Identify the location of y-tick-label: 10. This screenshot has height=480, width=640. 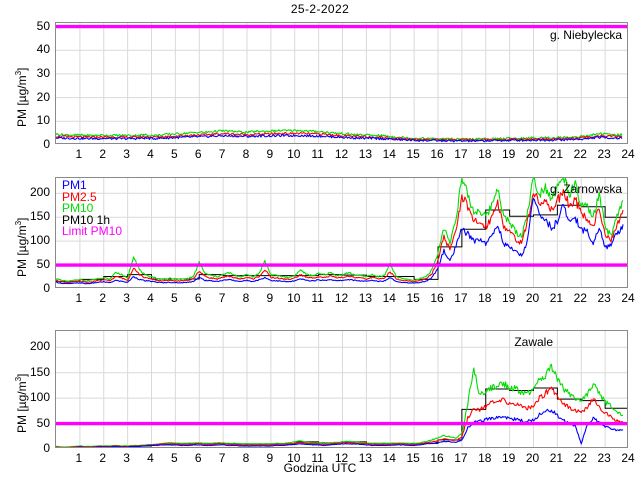
(43, 120).